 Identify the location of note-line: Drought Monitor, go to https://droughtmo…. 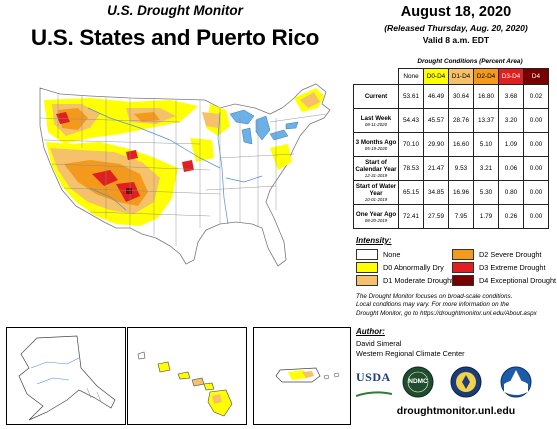
(446, 313).